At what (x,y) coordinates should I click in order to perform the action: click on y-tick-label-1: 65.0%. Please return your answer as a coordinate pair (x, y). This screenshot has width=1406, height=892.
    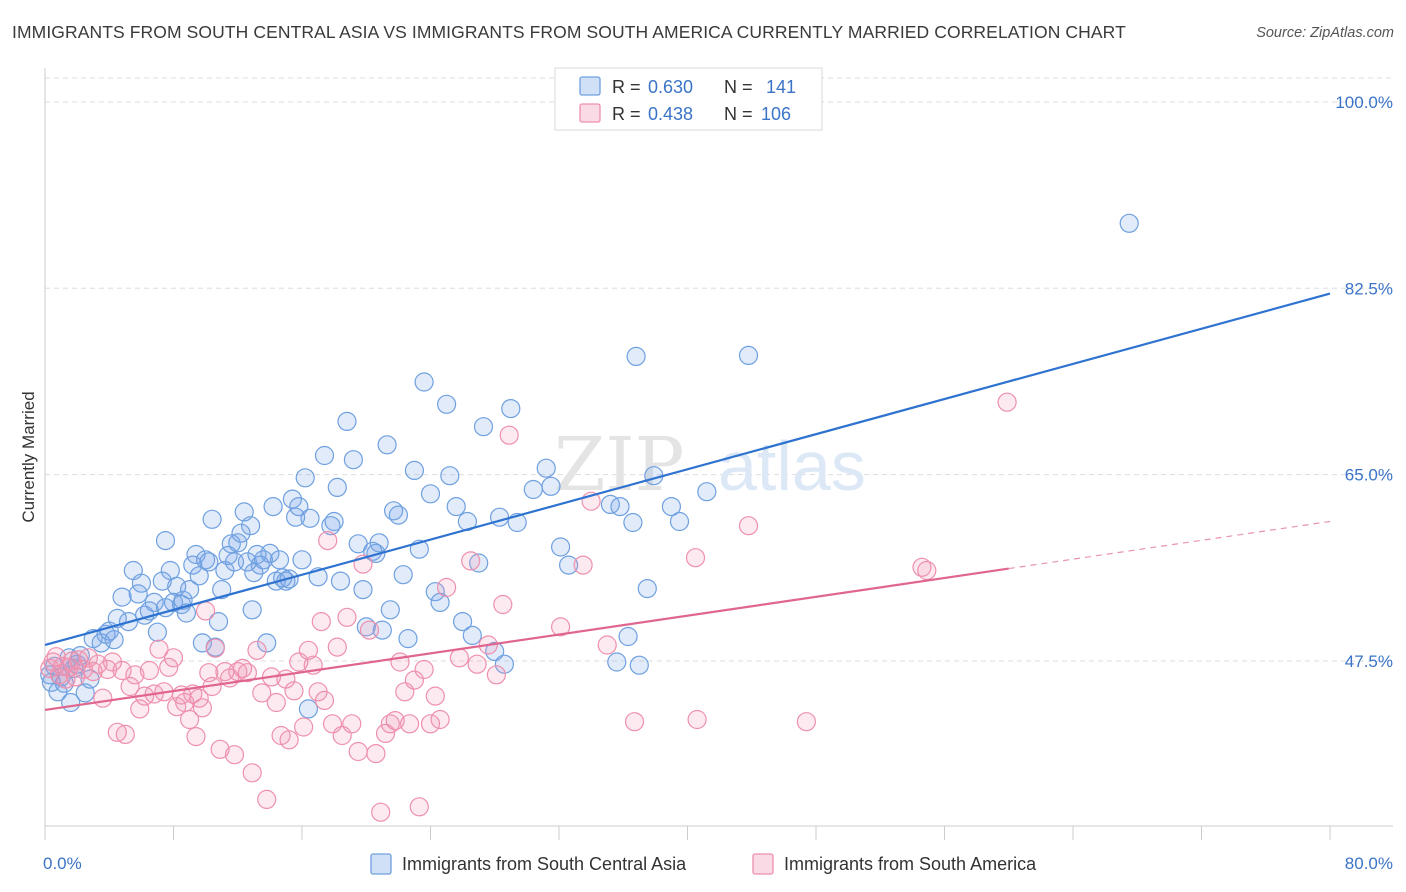
    Looking at the image, I should click on (1369, 475).